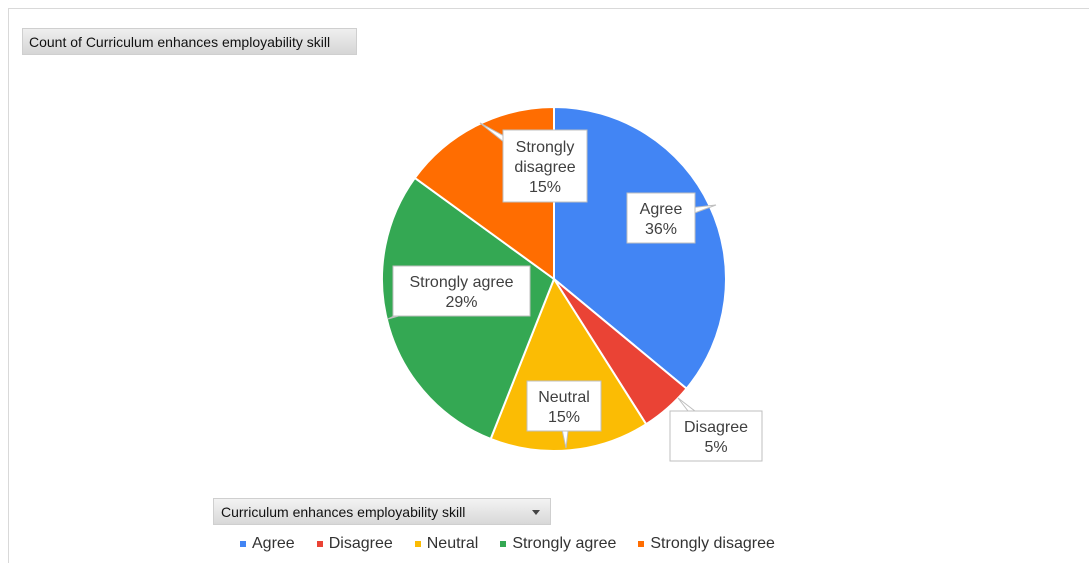 The height and width of the screenshot is (563, 1089). What do you see at coordinates (661, 209) in the screenshot?
I see `data-label-text: Agree` at bounding box center [661, 209].